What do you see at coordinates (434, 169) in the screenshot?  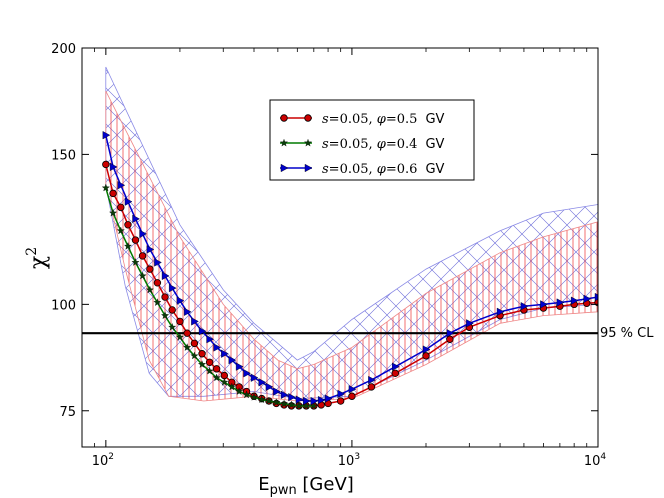 I see `legend-unit: GV` at bounding box center [434, 169].